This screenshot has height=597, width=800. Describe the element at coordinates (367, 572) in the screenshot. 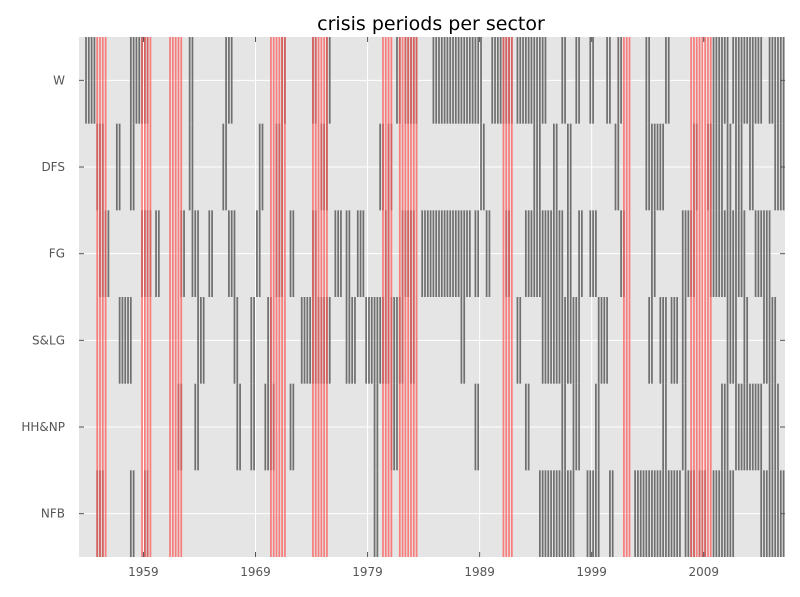

I see `x-tick-label: 1979` at that location.